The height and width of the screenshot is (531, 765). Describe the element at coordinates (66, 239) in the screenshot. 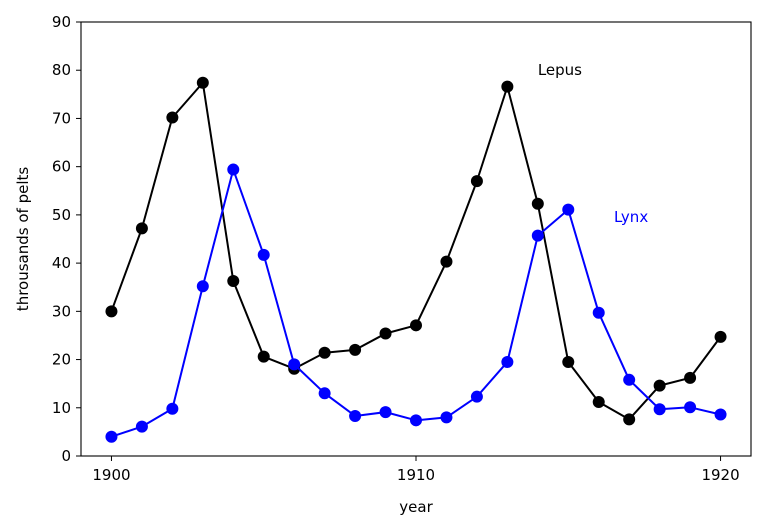

I see `y-axis: 0 10 20 30 40 50 60 70 80 90` at that location.